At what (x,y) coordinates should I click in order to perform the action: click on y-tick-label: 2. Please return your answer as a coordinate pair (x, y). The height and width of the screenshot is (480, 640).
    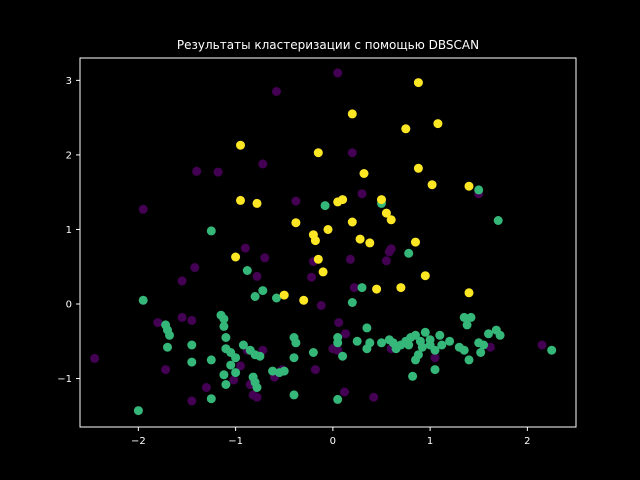
    Looking at the image, I should click on (69, 155).